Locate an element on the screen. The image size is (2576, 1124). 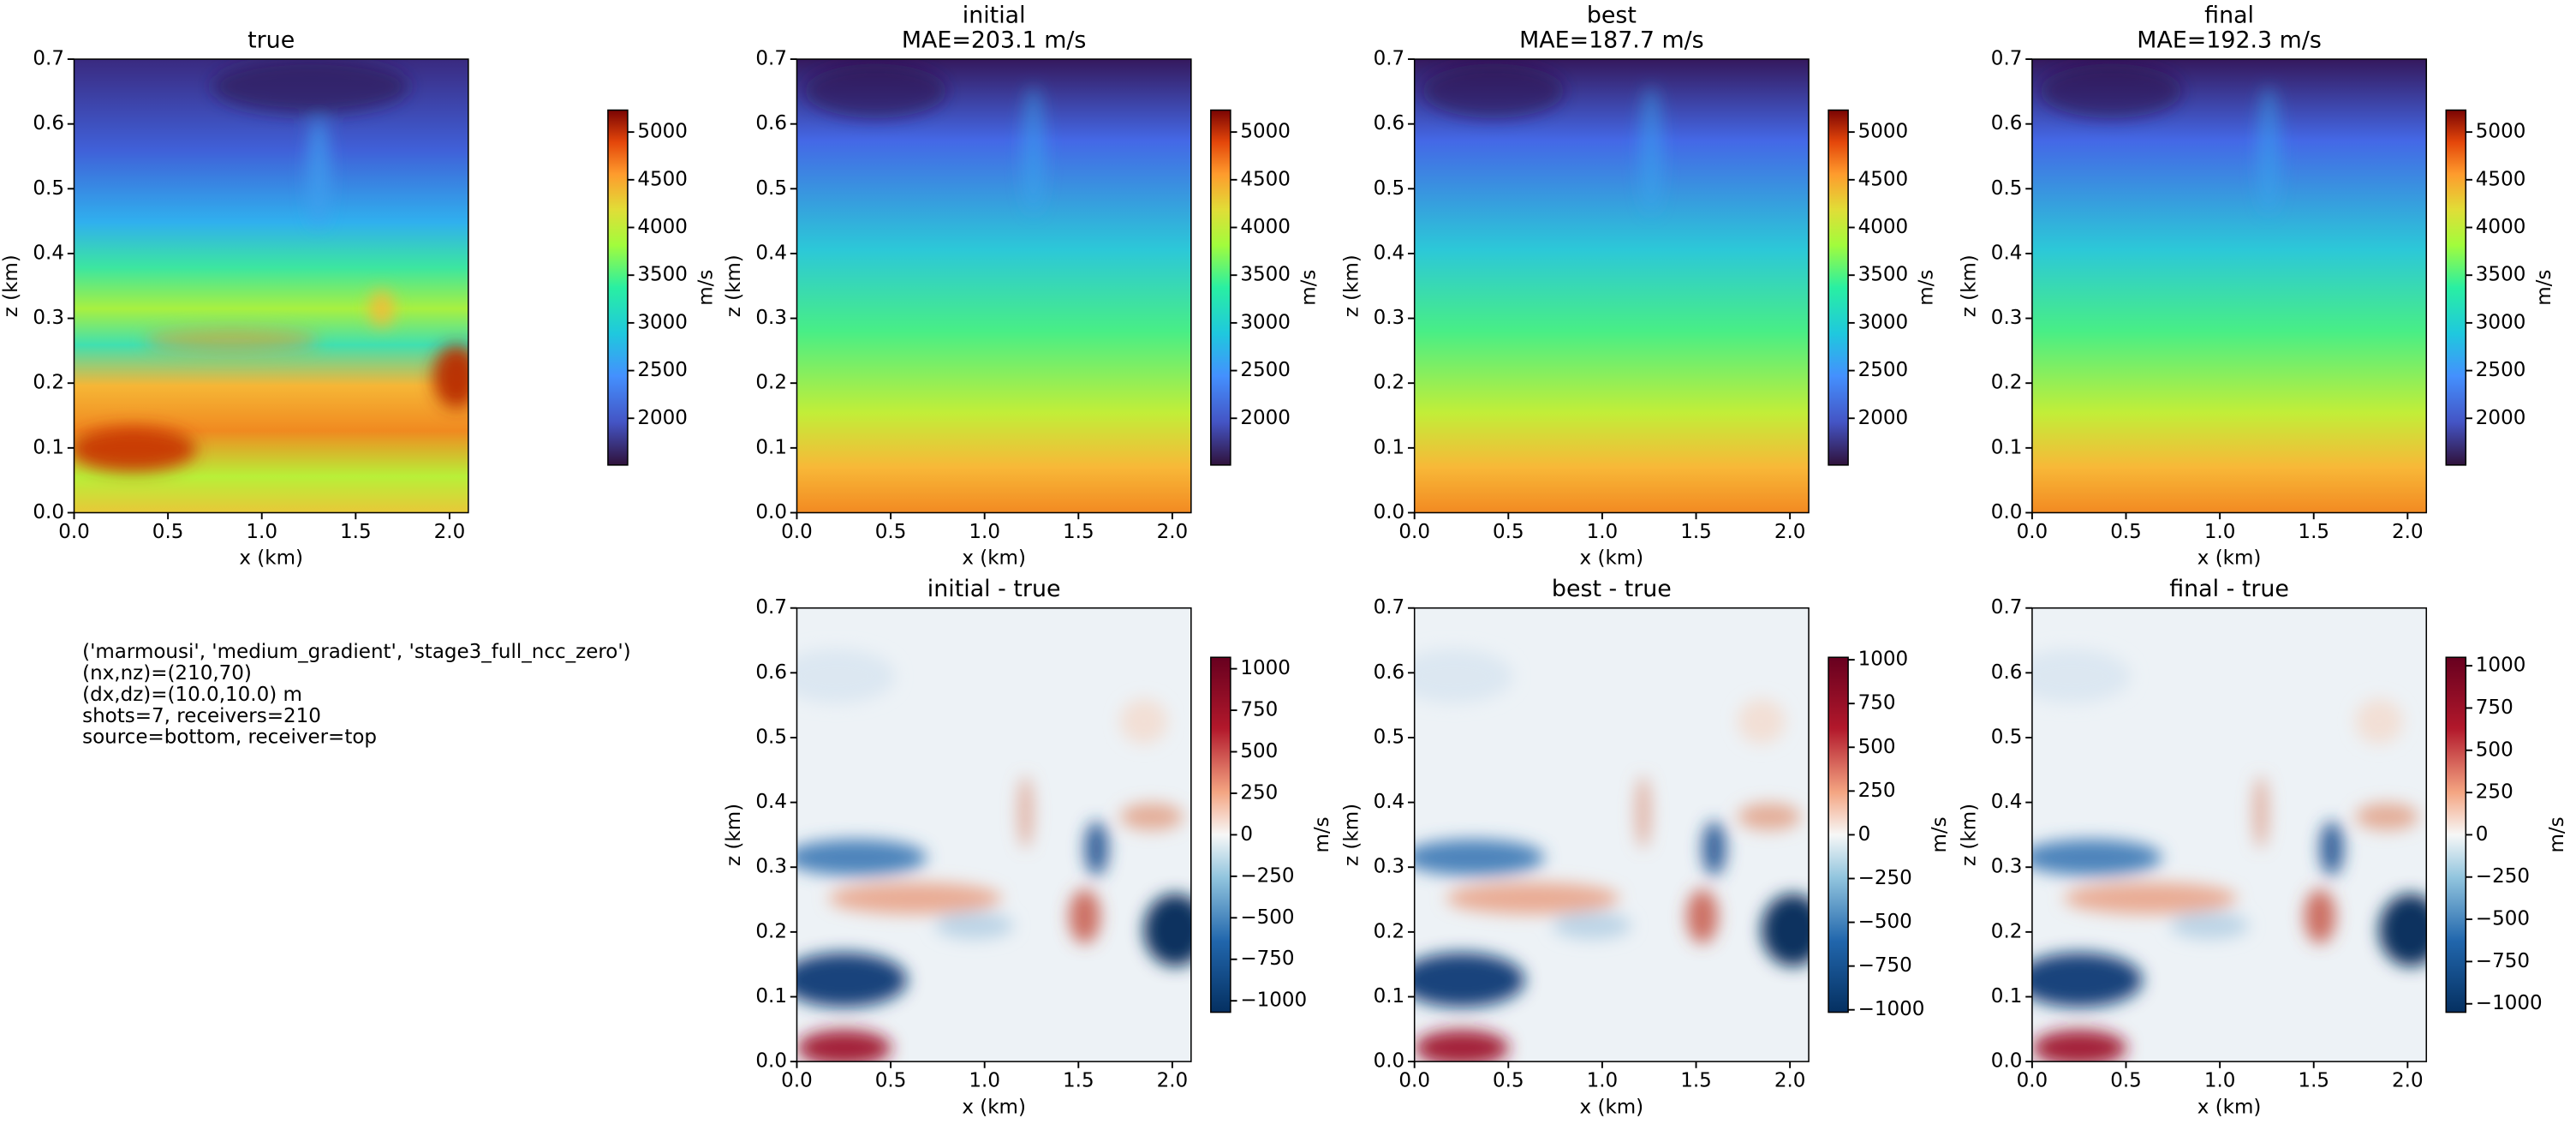
panel-title: best - true is located at coordinates (1612, 589).